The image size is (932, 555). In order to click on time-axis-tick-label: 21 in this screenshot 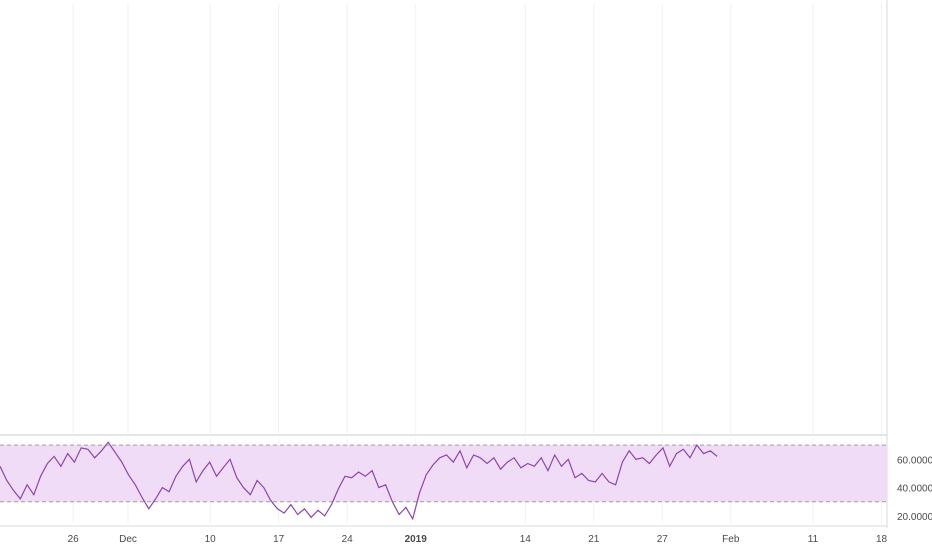, I will do `click(594, 539)`.